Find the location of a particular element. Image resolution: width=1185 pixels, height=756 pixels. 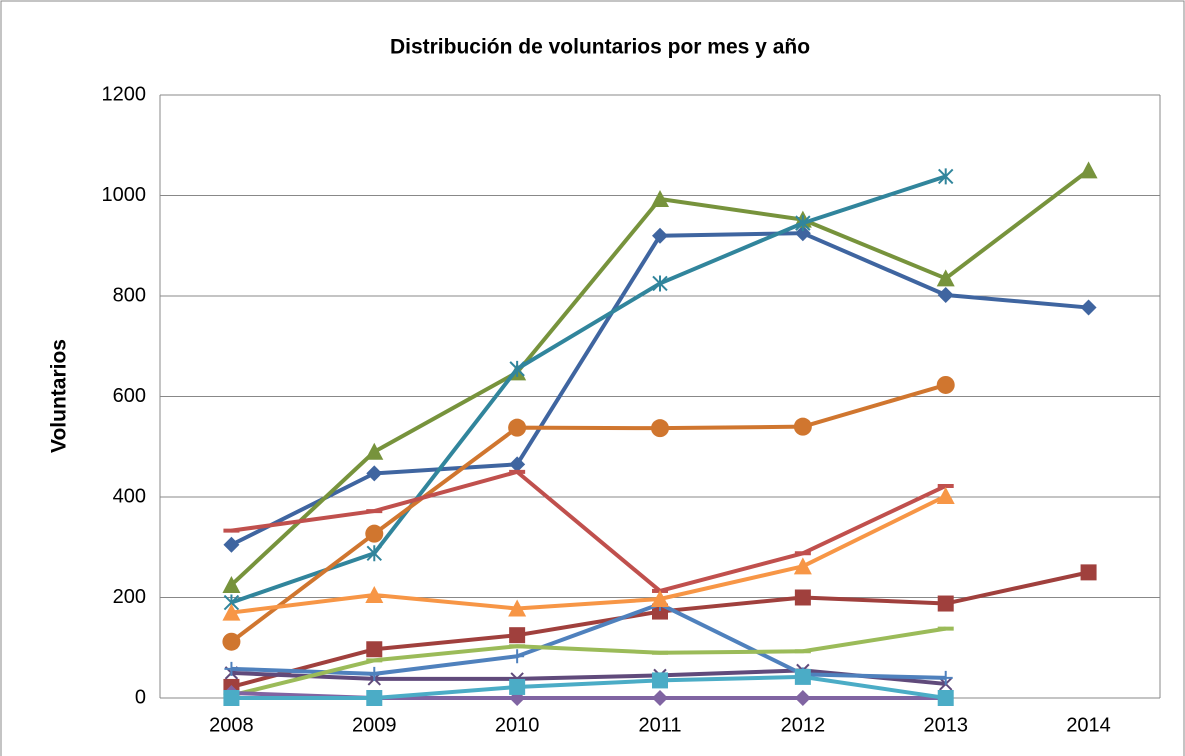

y-axis-label: Voluntarios is located at coordinates (59, 396).